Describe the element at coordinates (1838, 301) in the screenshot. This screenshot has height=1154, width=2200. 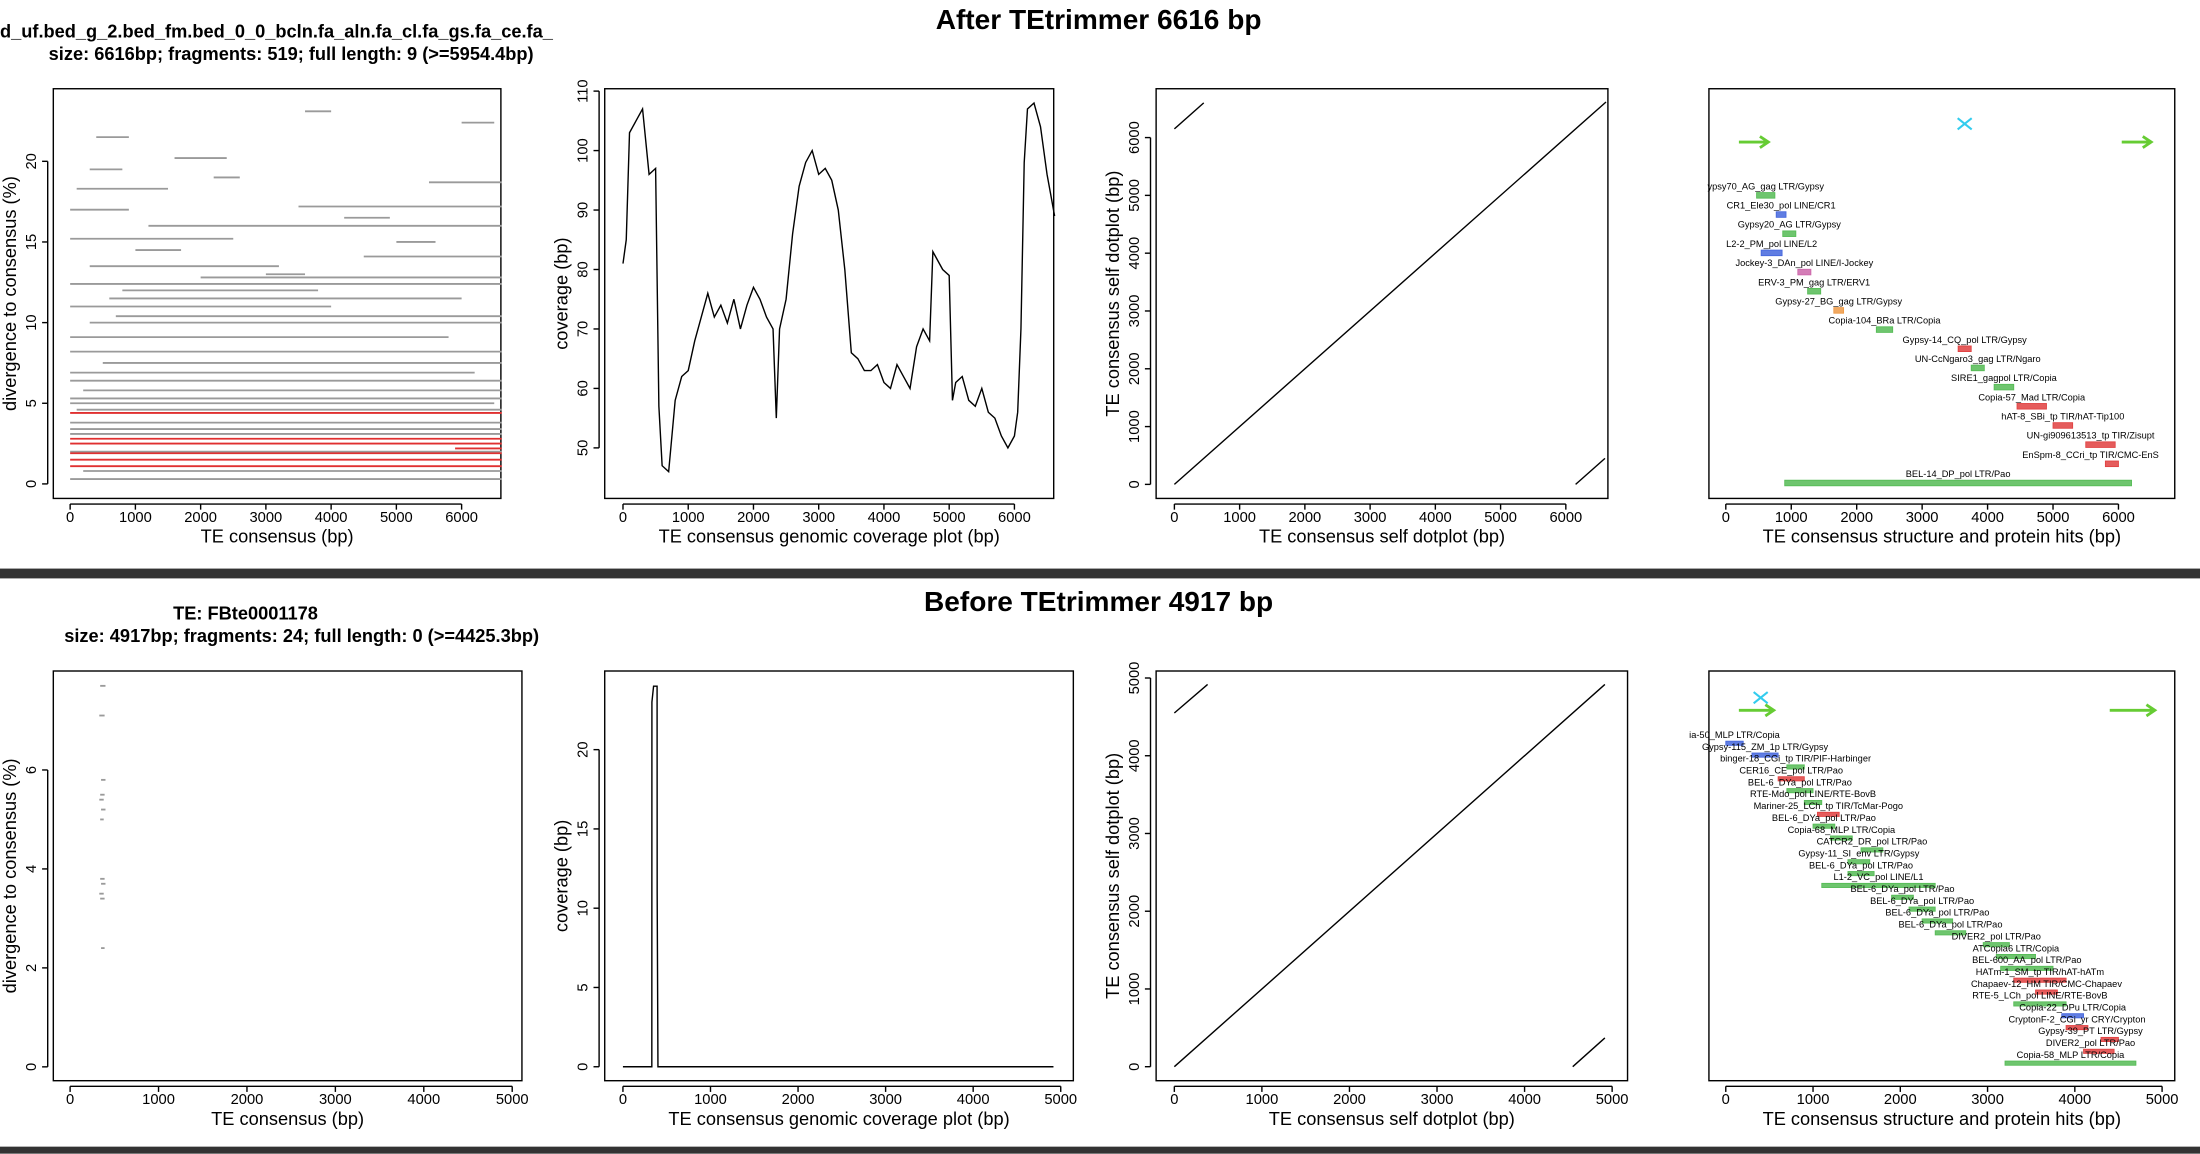
I see `hit-label: Gypsy-27_BG_gag LTR/Gypsy` at that location.